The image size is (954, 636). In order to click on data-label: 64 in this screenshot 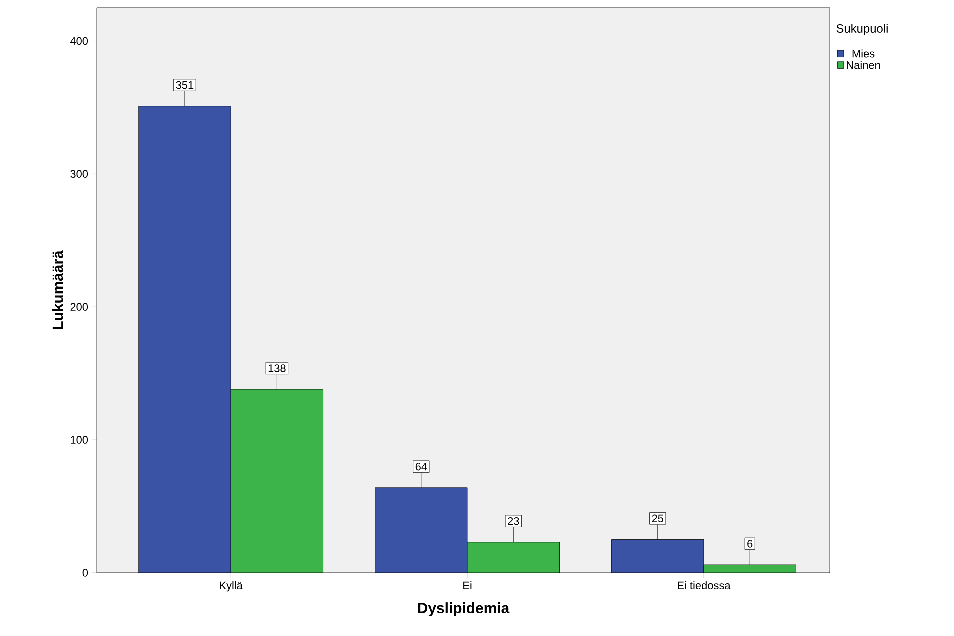, I will do `click(422, 466)`.